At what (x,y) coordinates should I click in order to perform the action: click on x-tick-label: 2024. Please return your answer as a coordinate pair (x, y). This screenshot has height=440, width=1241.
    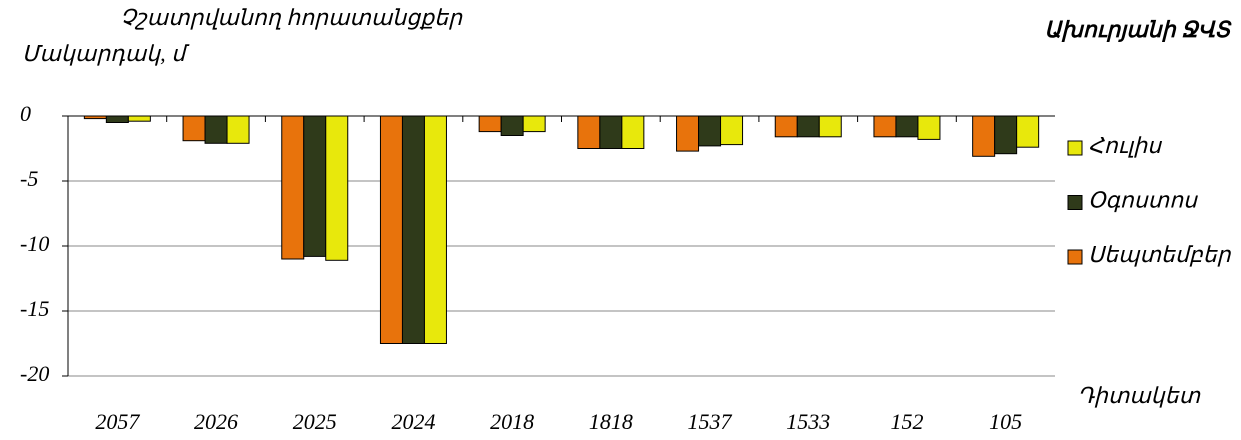
    Looking at the image, I should click on (413, 421).